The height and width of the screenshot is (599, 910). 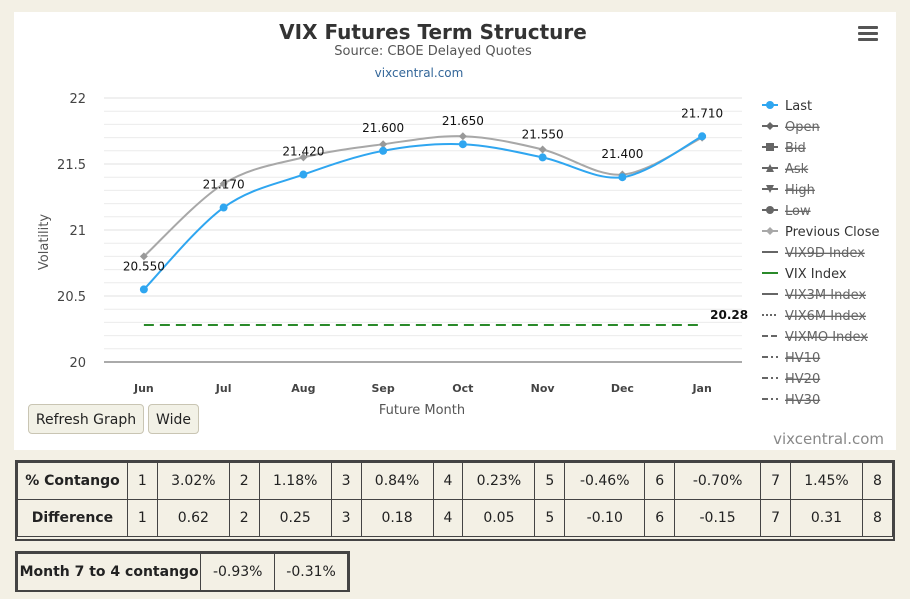 I want to click on legend-item: VIX6M Index, so click(x=814, y=316).